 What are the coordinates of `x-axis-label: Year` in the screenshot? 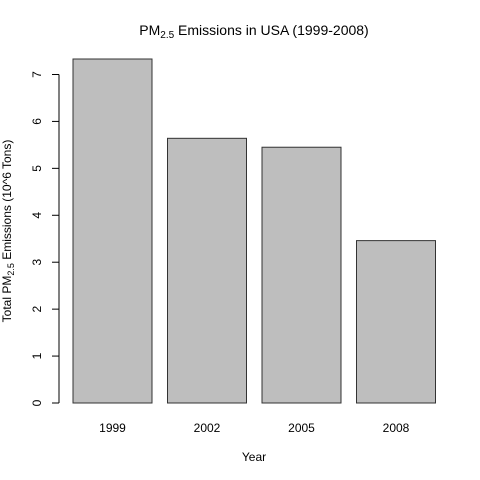 It's located at (254, 457).